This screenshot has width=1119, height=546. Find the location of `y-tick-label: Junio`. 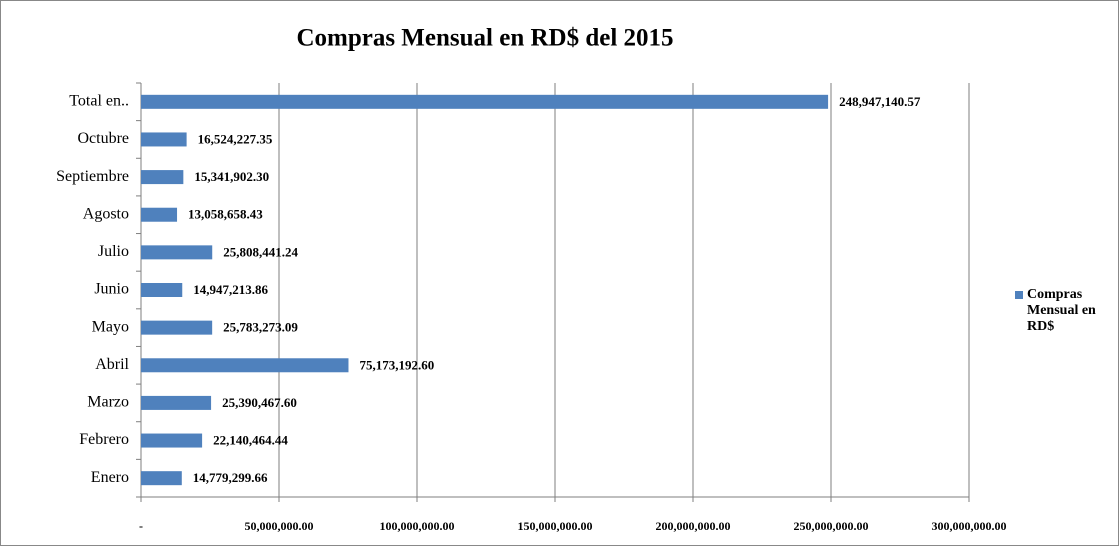

y-tick-label: Junio is located at coordinates (111, 289).